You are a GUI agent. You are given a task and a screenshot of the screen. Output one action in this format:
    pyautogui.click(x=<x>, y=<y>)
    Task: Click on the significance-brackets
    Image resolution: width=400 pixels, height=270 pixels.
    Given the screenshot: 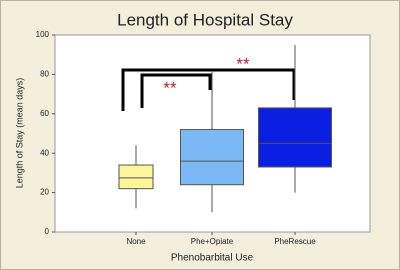 What is the action you would take?
    pyautogui.click(x=208, y=89)
    